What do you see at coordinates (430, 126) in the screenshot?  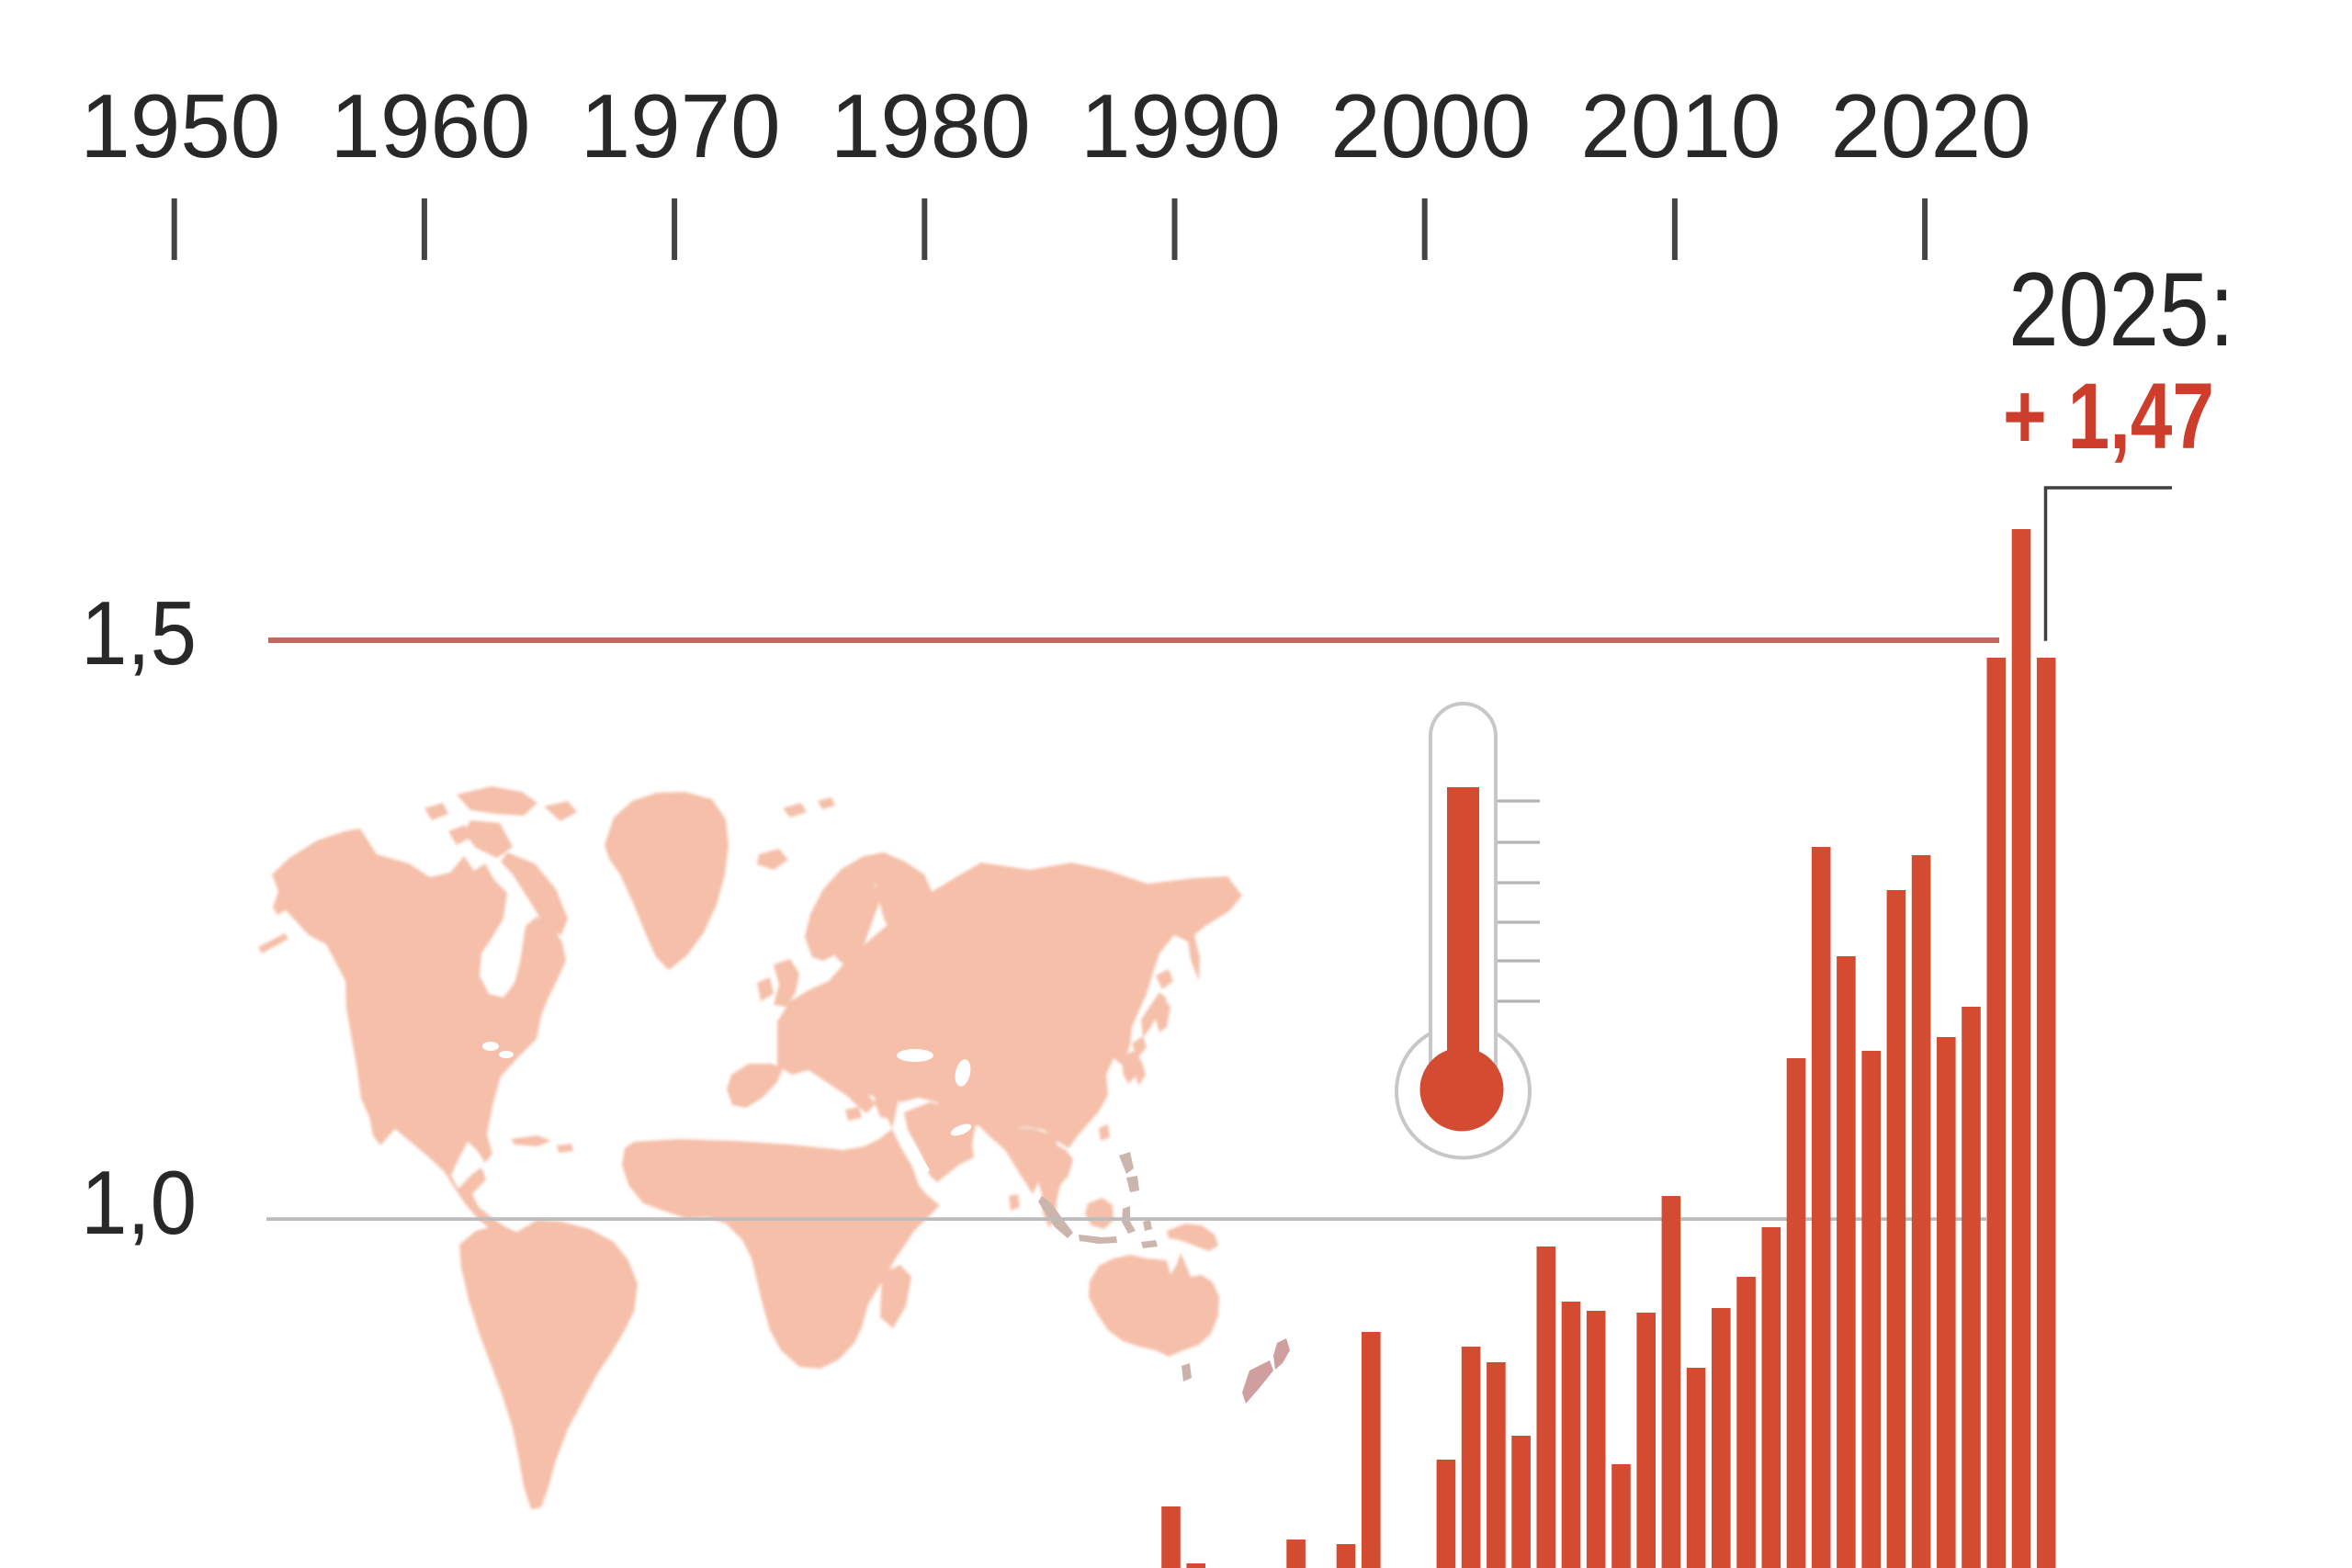 I see `svg-text: 1960` at bounding box center [430, 126].